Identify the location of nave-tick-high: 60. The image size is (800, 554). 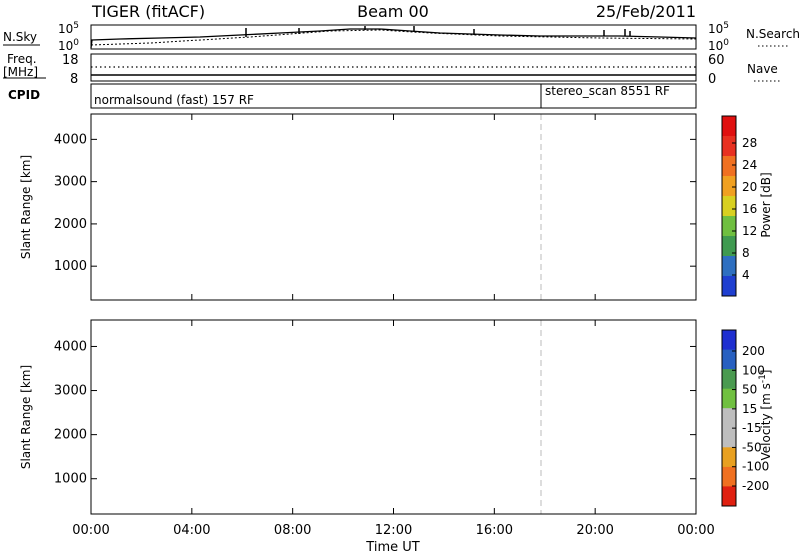
(716, 60).